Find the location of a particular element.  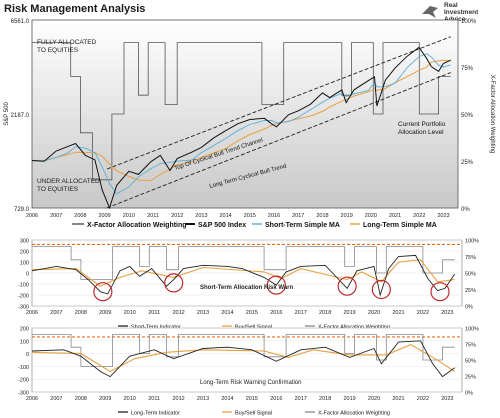

y-tick-label-left: 6561.0 is located at coordinates (20, 22).